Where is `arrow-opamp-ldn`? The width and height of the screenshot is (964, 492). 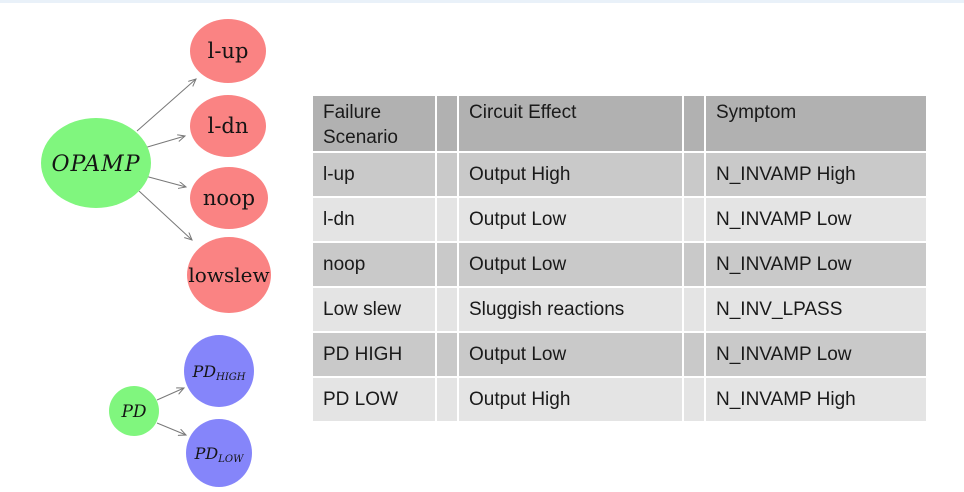
arrow-opamp-ldn is located at coordinates (164, 142).